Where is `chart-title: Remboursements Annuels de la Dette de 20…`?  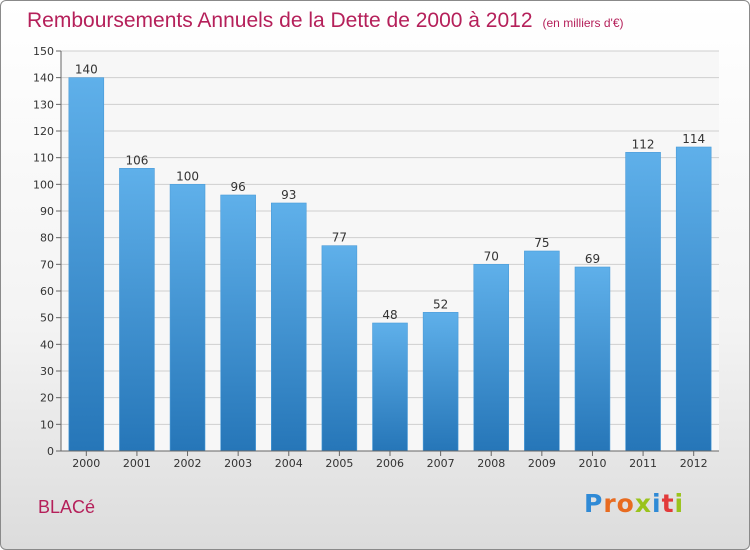 chart-title: Remboursements Annuels de la Dette de 20… is located at coordinates (325, 21).